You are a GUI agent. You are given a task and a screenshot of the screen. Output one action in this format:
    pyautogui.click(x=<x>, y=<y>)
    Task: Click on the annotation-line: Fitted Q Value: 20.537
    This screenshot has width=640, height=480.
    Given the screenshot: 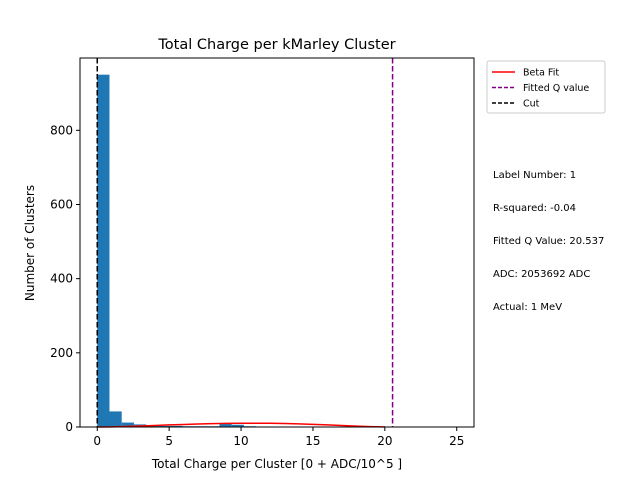 What is the action you would take?
    pyautogui.click(x=549, y=241)
    